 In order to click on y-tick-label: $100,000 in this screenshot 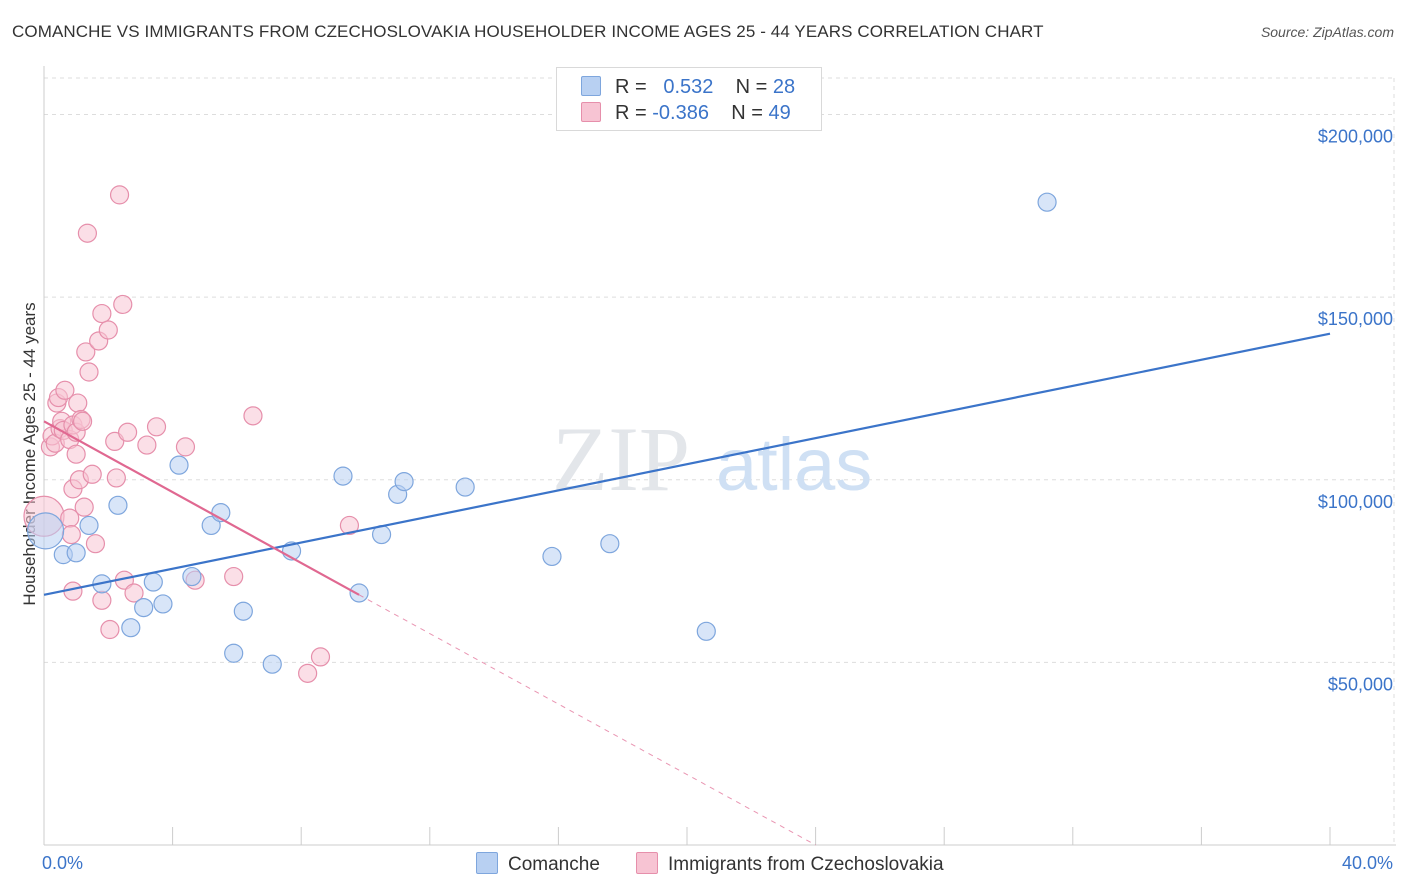, I will do `click(1355, 502)`.